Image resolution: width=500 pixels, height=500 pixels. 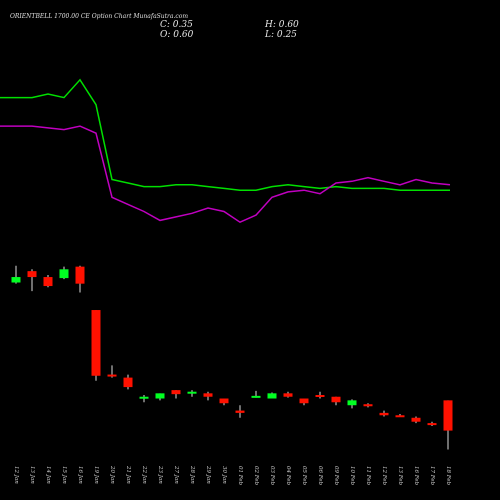 I want to click on date-tick-label: 27 Jan, so click(x=176, y=474).